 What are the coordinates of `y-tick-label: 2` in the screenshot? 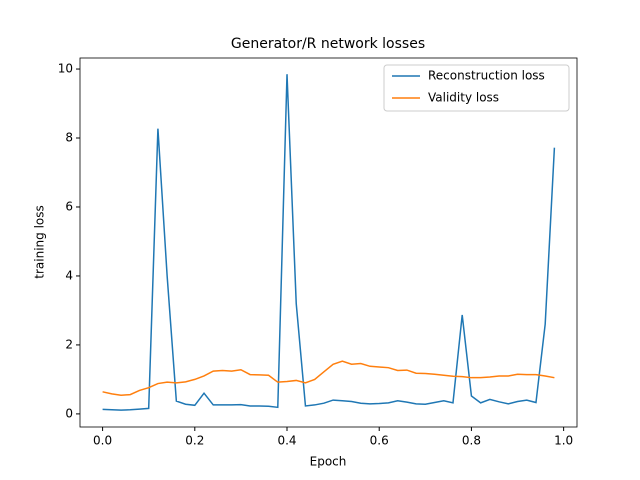 It's located at (69, 344).